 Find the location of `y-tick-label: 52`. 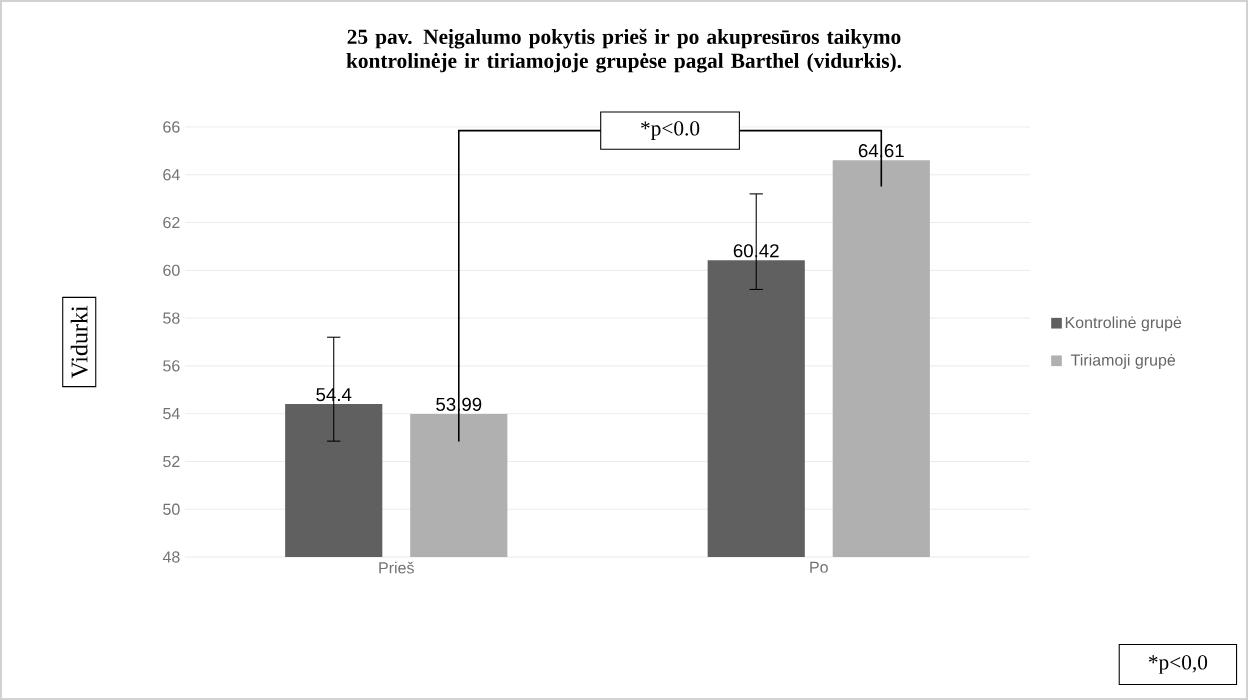

y-tick-label: 52 is located at coordinates (171, 461).